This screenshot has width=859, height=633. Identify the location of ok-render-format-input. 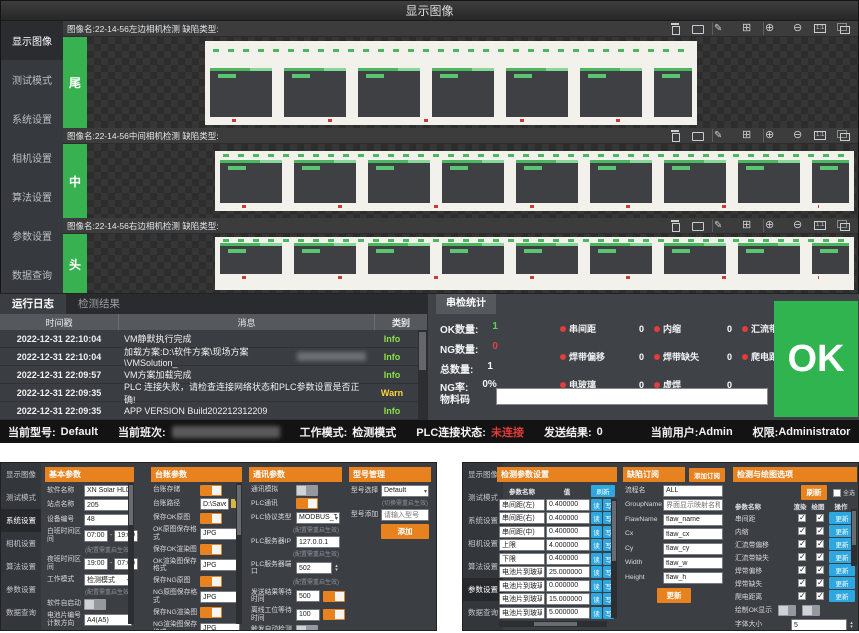
(220, 565).